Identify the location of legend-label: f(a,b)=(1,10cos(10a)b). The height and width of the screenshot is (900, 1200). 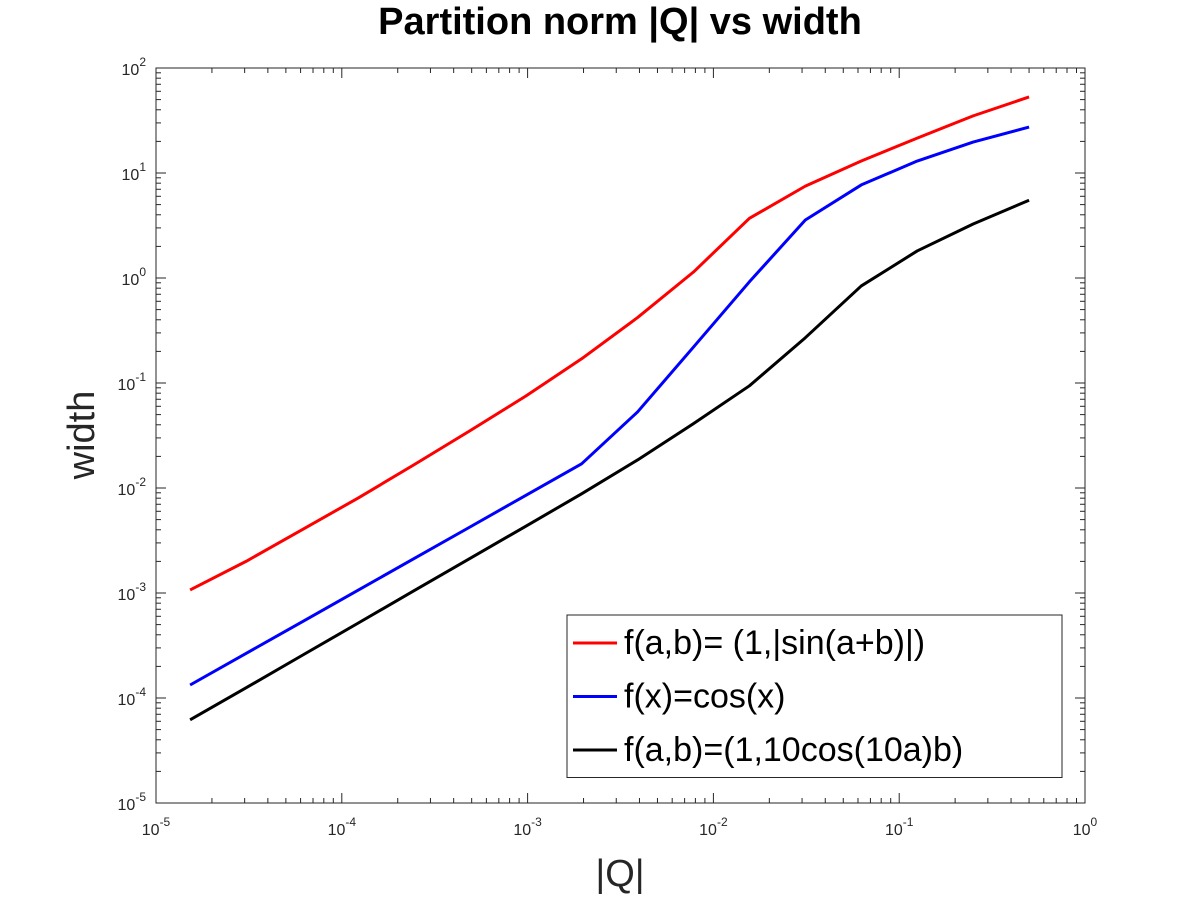
(793, 750).